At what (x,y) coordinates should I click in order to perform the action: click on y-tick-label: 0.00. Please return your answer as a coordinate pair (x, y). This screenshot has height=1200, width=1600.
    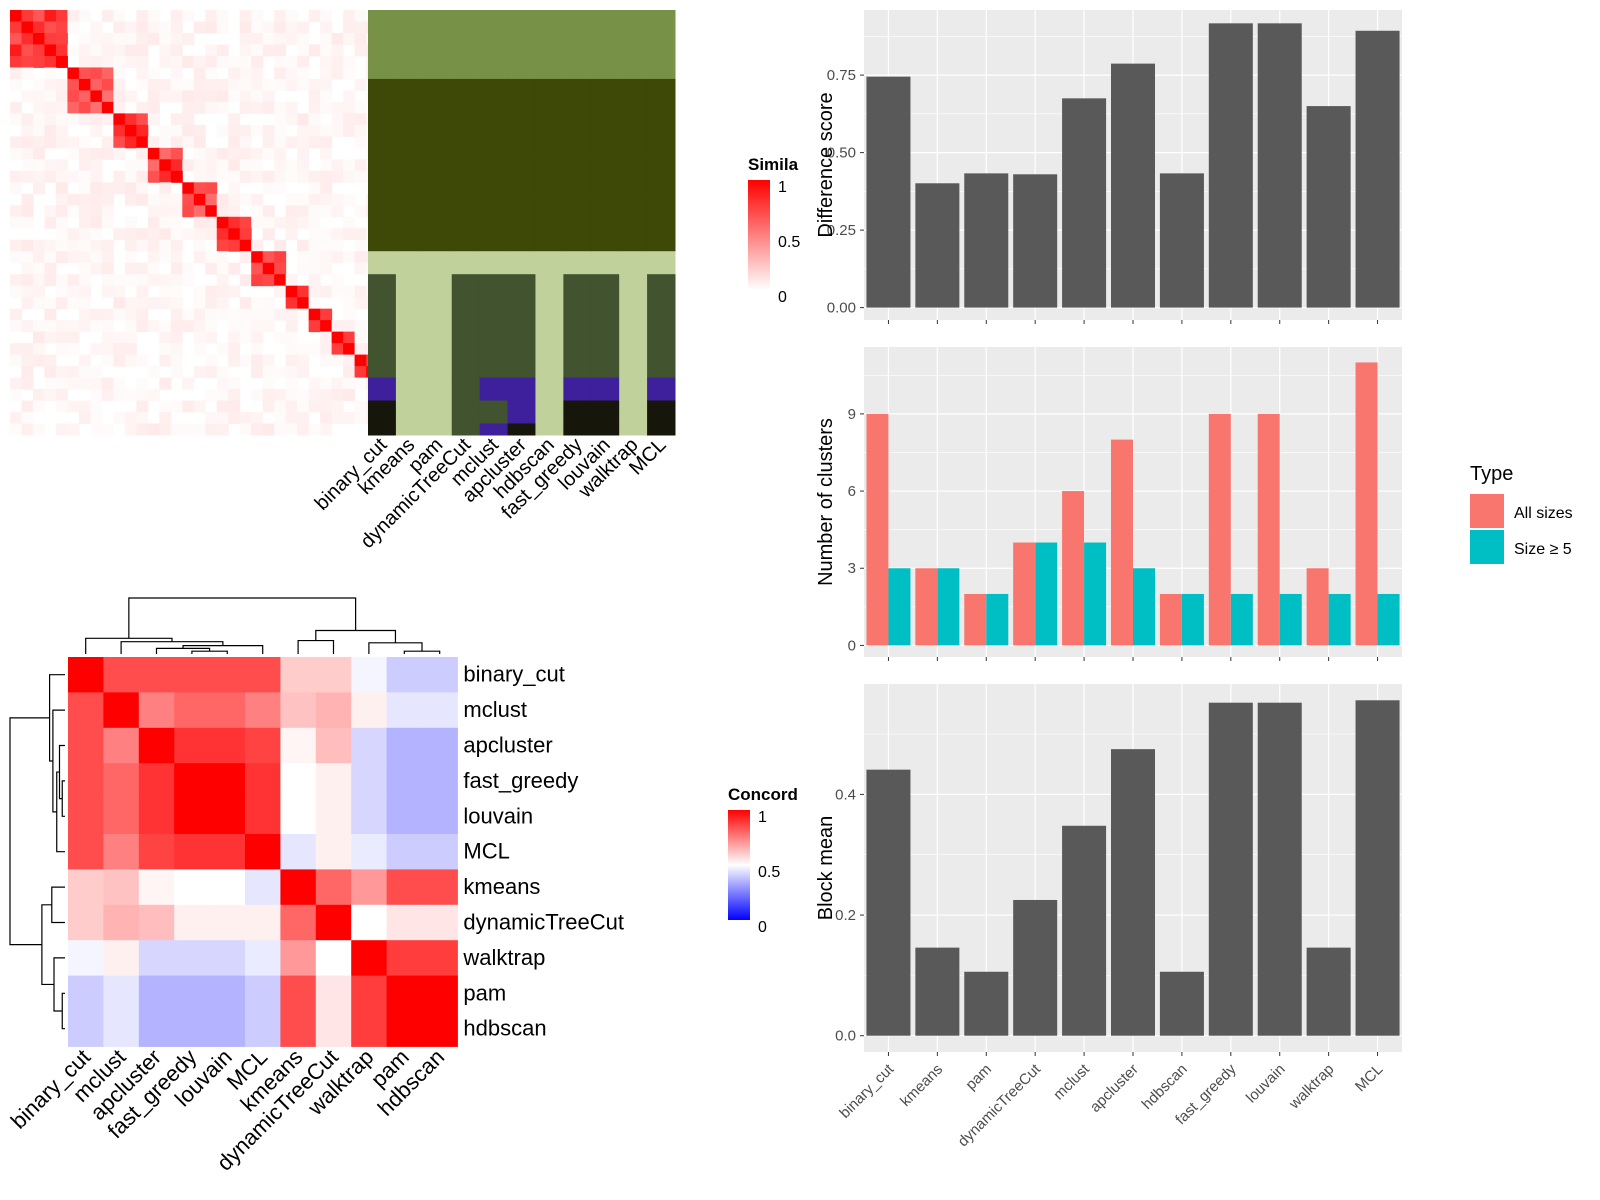
    Looking at the image, I should click on (841, 308).